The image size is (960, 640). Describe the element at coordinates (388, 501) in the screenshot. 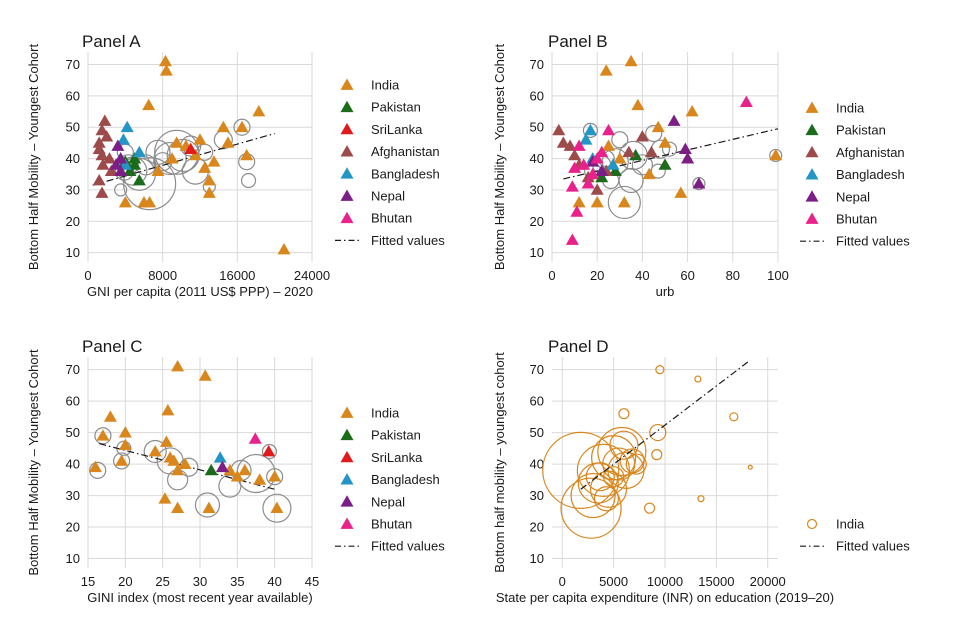

I see `legend-label: Nepal` at that location.